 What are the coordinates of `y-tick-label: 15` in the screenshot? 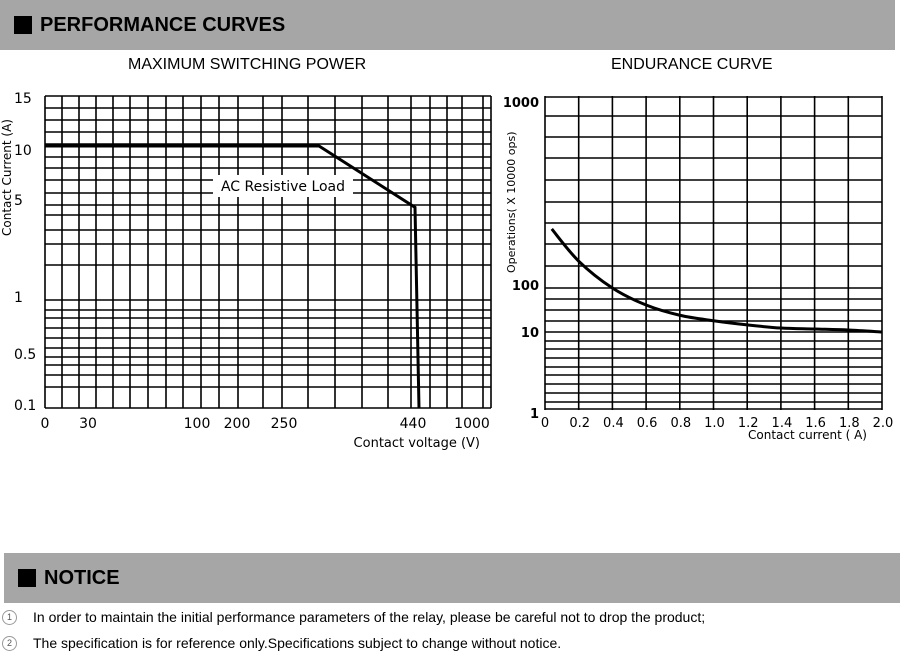 It's located at (23, 99).